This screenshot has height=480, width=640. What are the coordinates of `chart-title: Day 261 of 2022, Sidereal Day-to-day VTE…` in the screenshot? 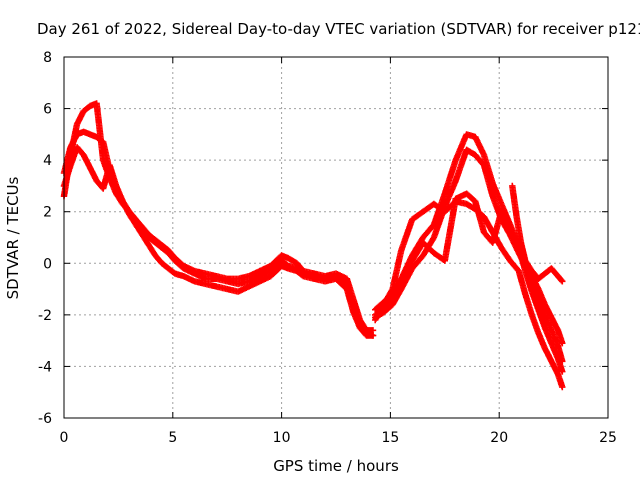 It's located at (338, 29).